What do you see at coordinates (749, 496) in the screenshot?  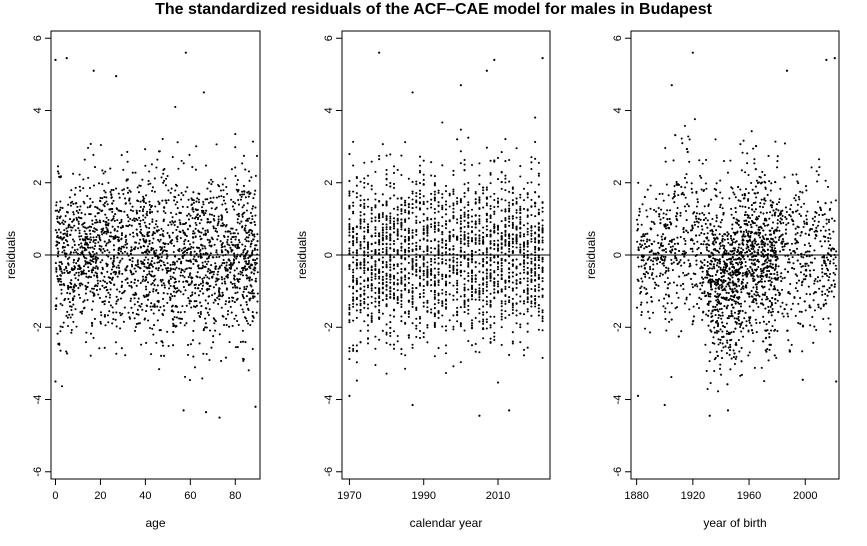 I see `x-tick-label: 1960` at bounding box center [749, 496].